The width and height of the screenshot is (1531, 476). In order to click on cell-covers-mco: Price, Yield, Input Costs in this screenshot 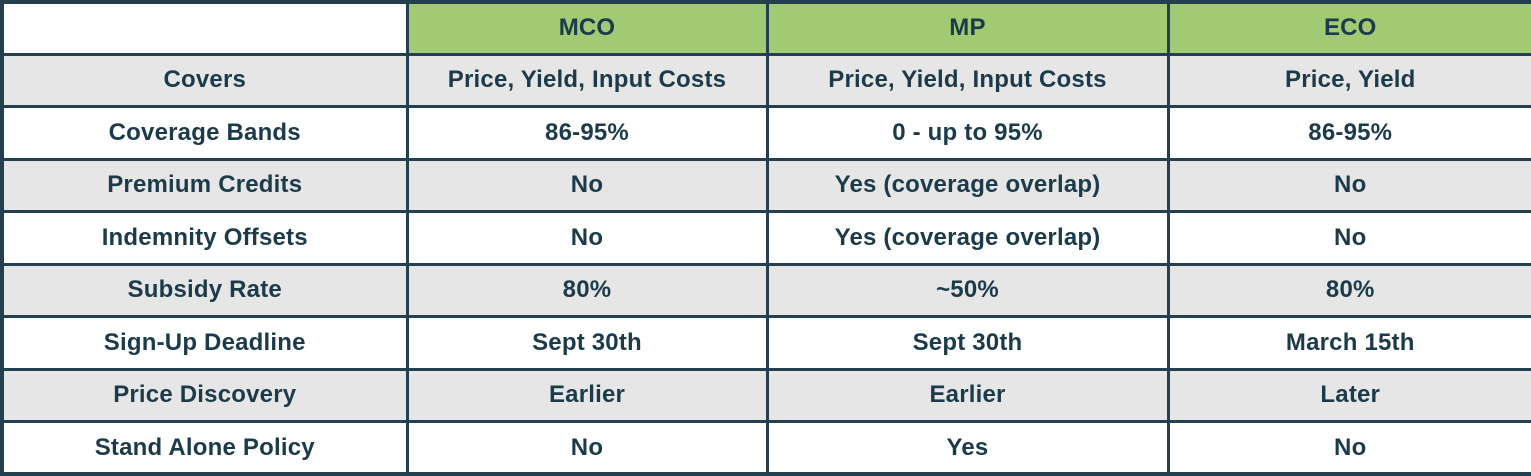, I will do `click(587, 80)`.